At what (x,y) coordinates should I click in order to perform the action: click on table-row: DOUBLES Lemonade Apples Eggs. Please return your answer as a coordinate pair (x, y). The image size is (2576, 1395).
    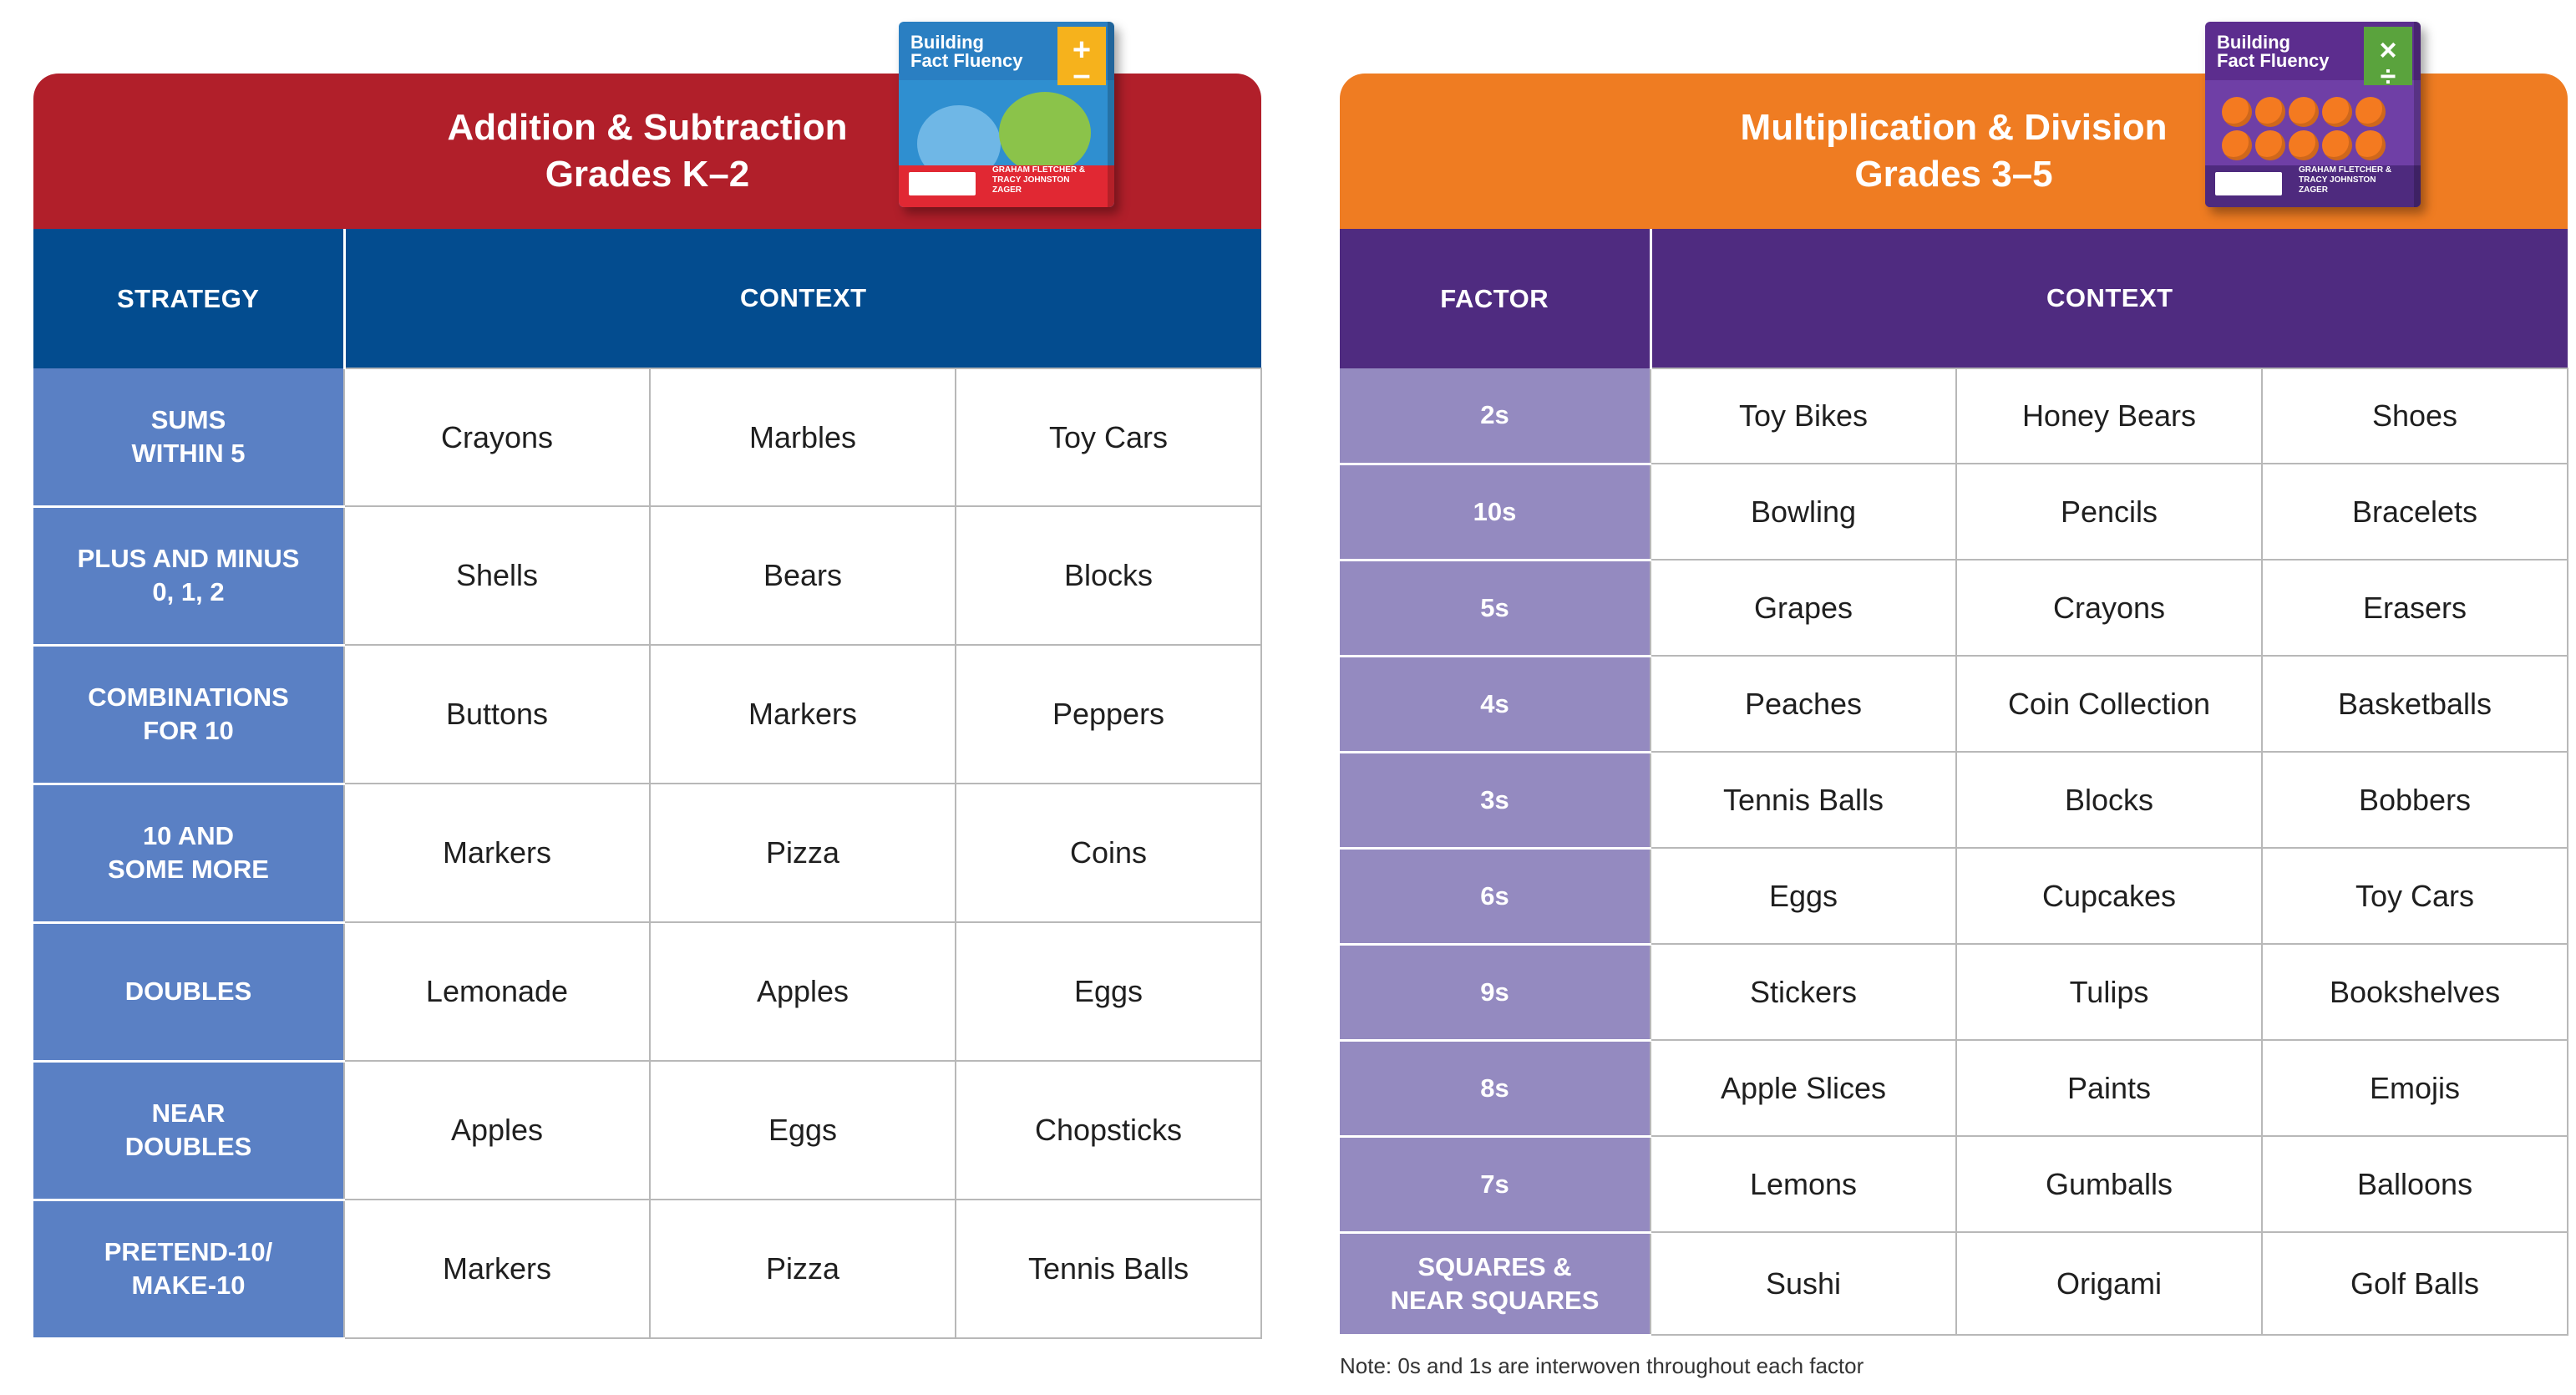
    Looking at the image, I should click on (648, 992).